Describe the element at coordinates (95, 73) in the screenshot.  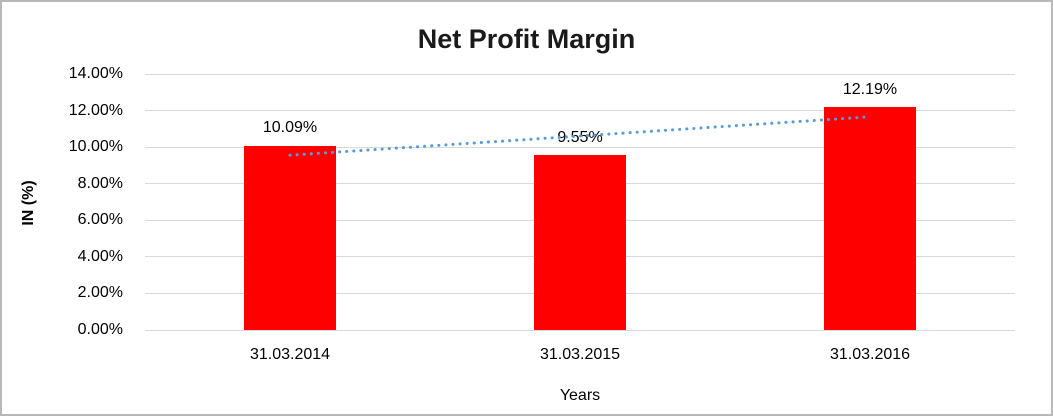
I see `y-tick-label: 14.00%` at that location.